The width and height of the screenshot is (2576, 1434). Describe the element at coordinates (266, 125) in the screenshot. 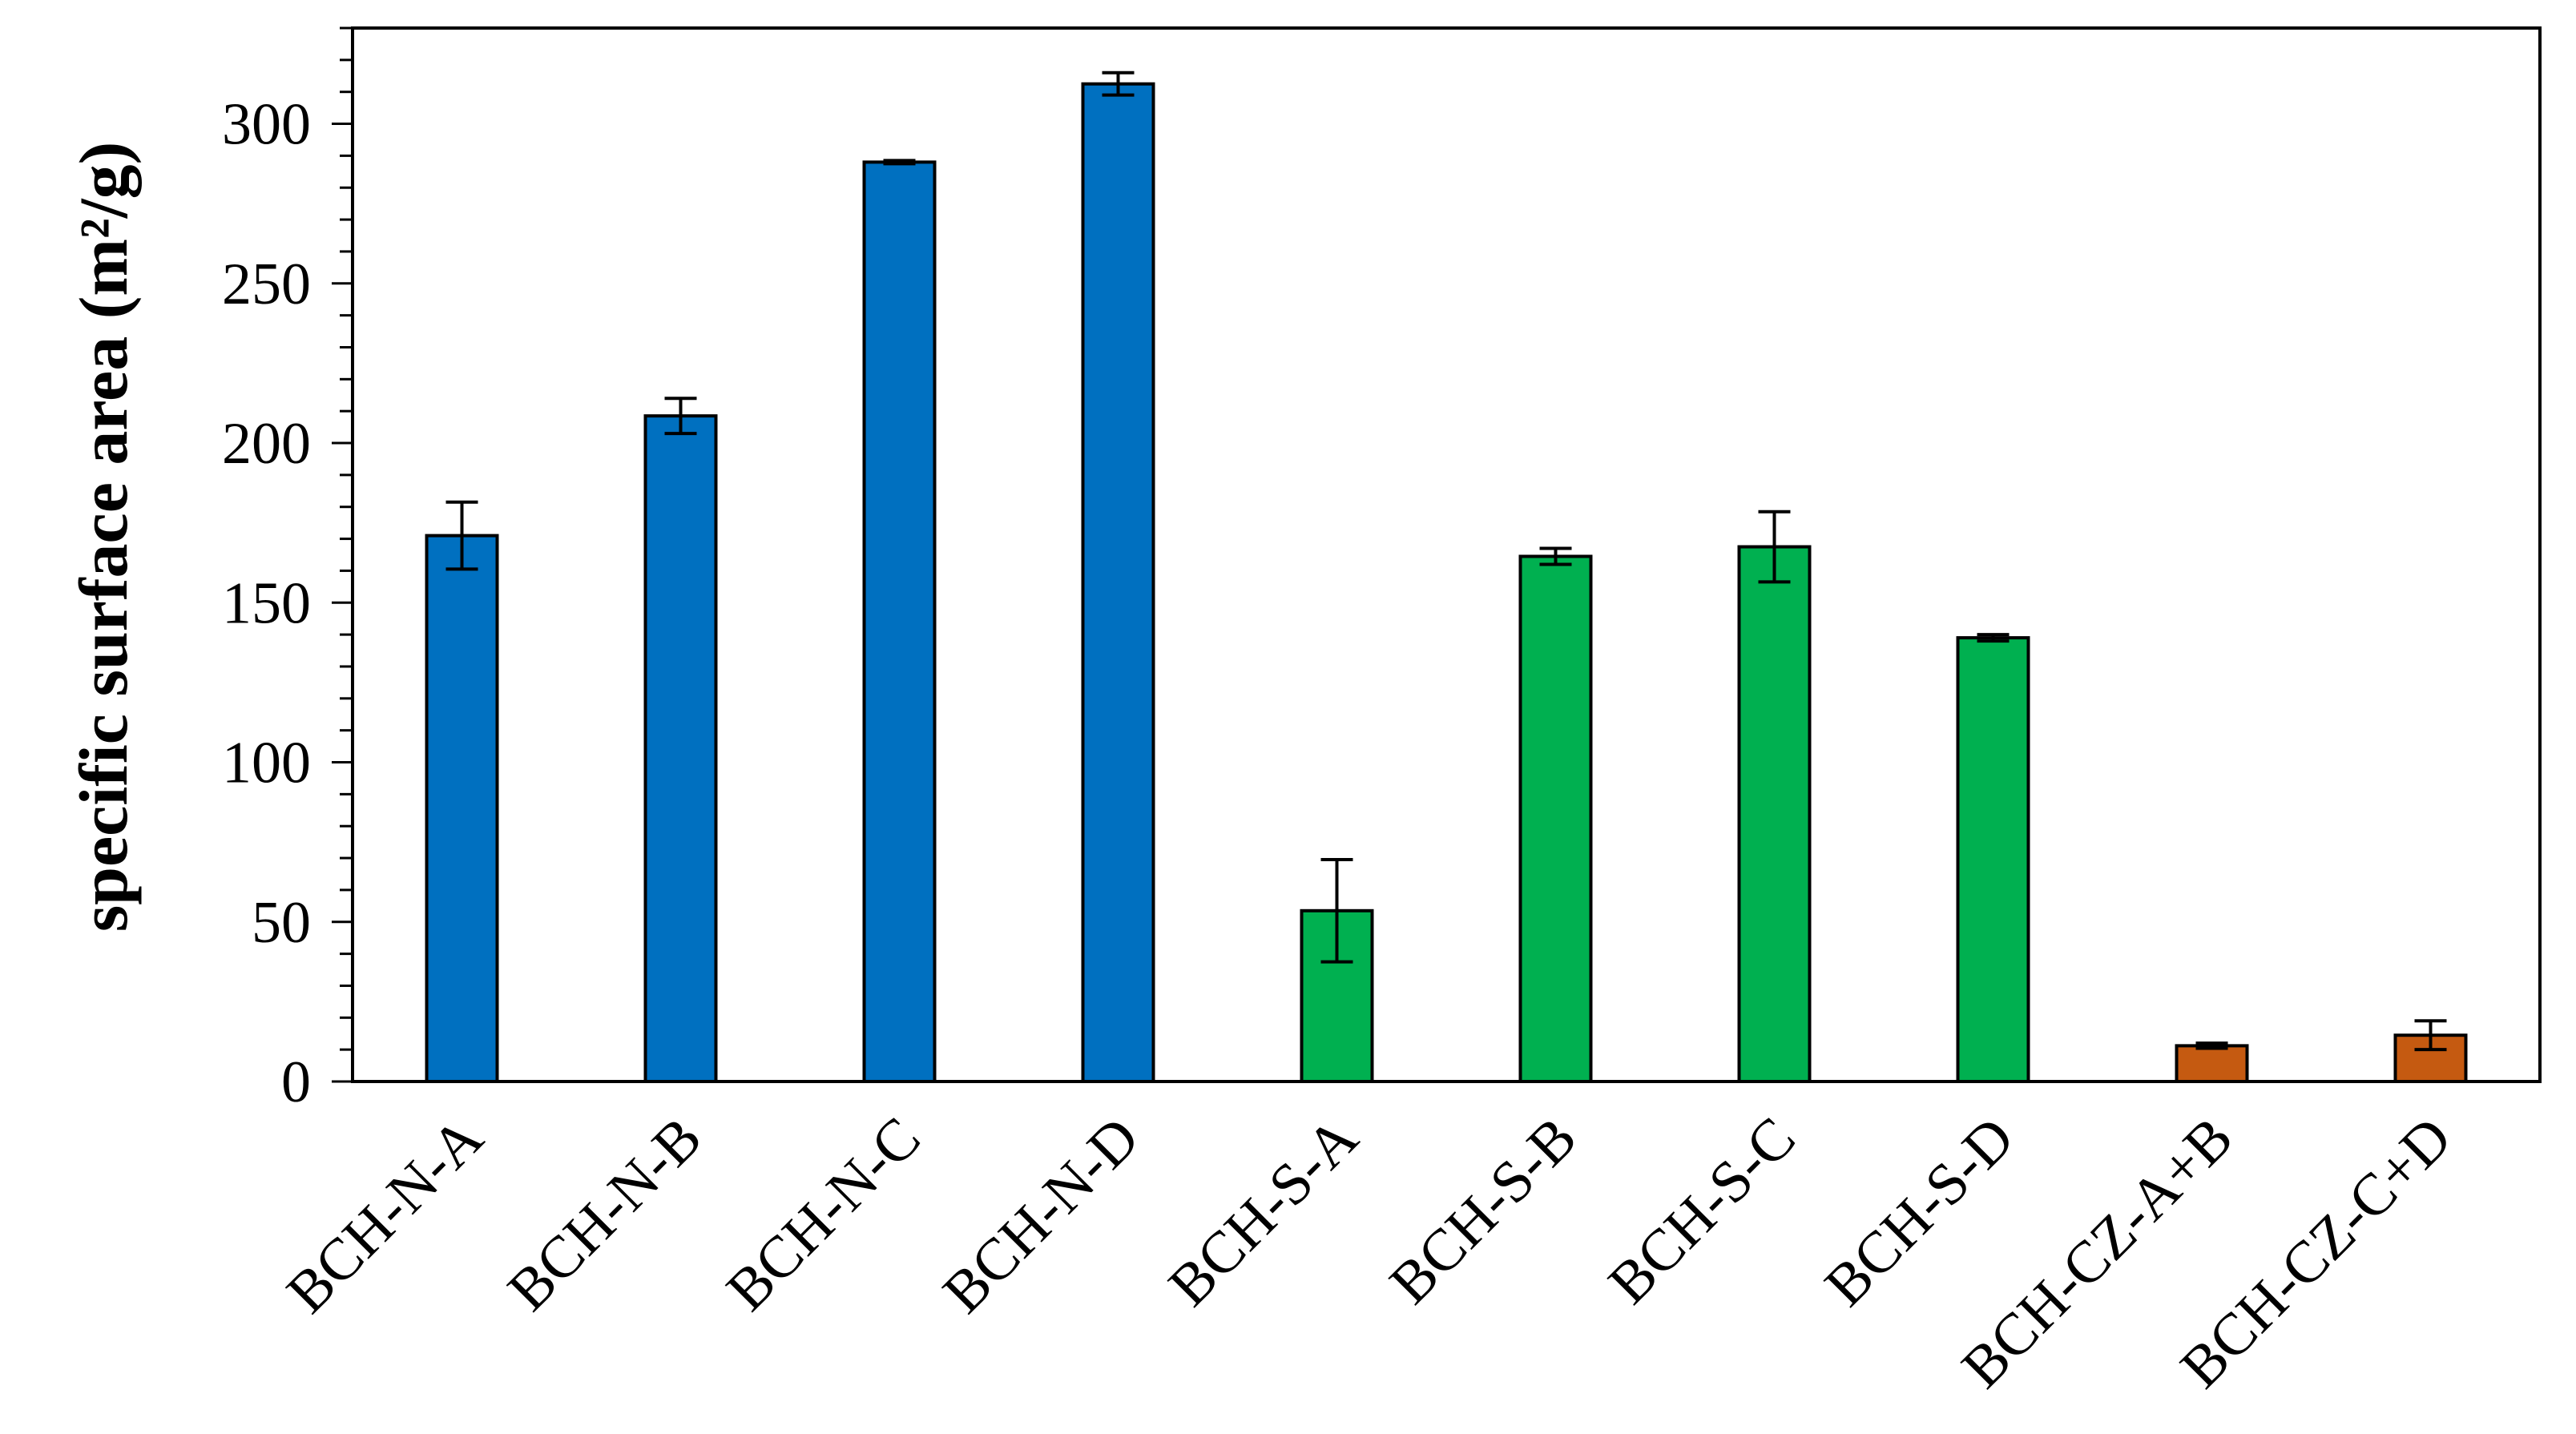

I see `y-tick-label: 300` at that location.